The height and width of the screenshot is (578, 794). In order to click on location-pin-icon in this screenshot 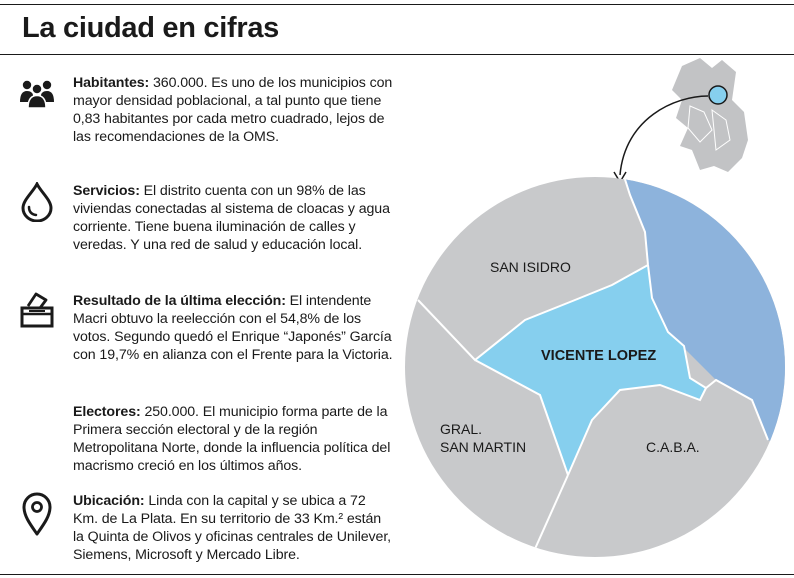, I will do `click(37, 514)`.